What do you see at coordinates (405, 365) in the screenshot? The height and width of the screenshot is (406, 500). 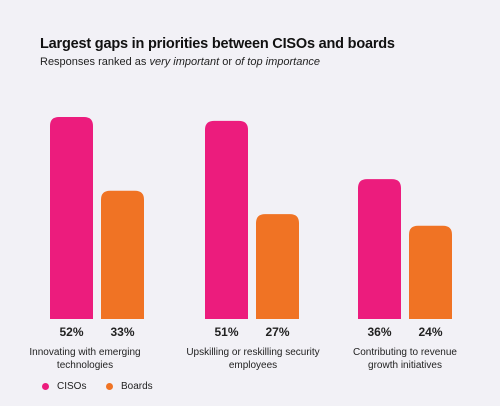 I see `category-label-line: growth initiatives` at bounding box center [405, 365].